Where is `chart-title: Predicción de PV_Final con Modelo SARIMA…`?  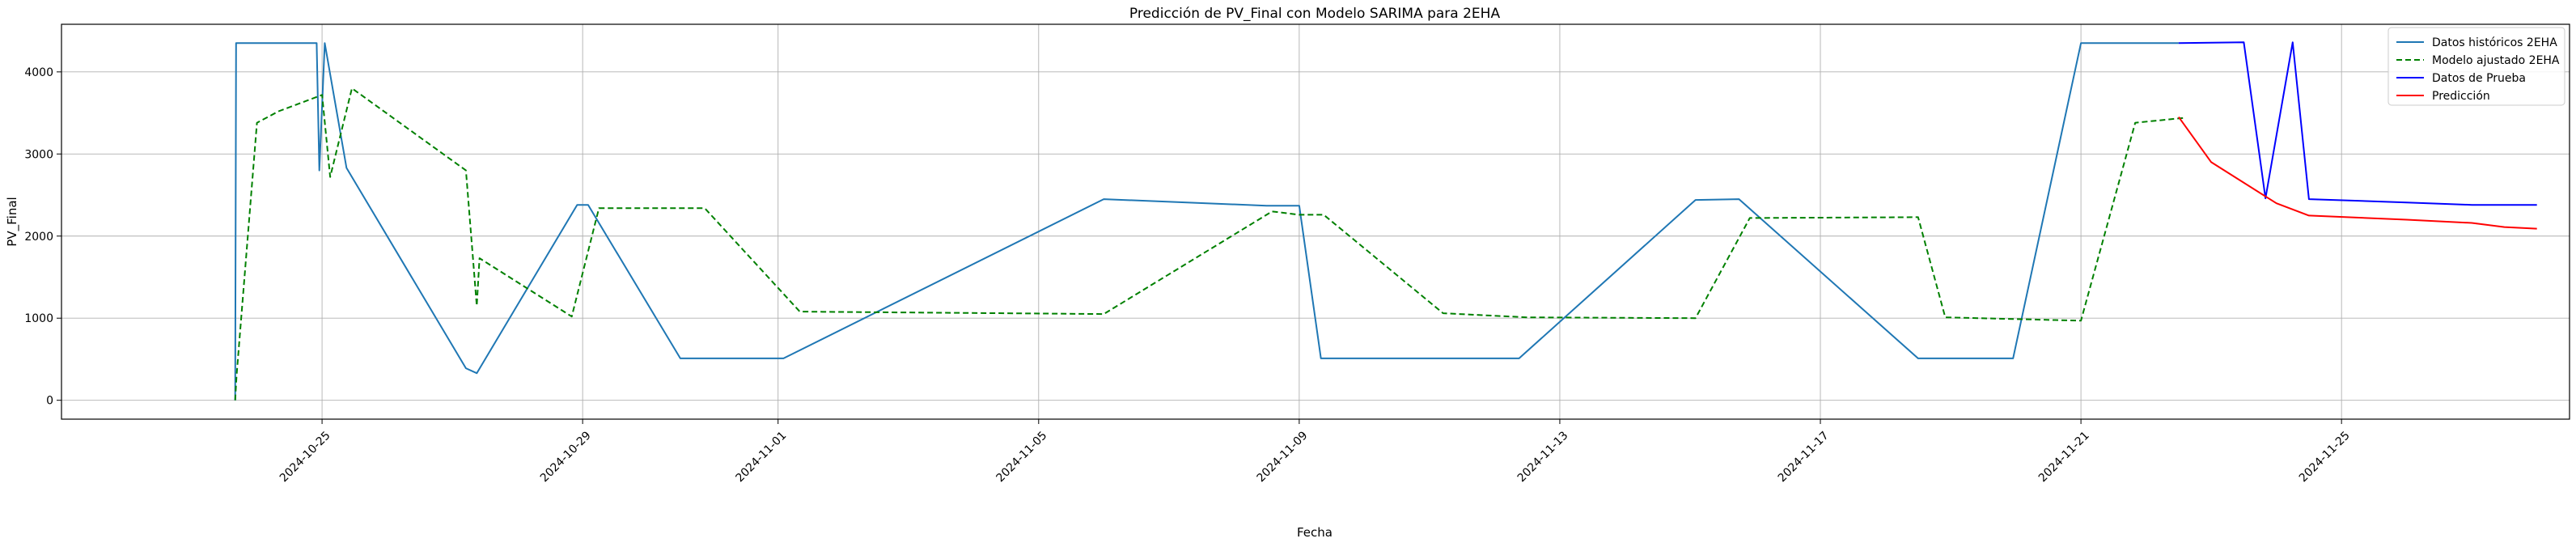 chart-title: Predicción de PV_Final con Modelo SARIMA… is located at coordinates (1315, 14).